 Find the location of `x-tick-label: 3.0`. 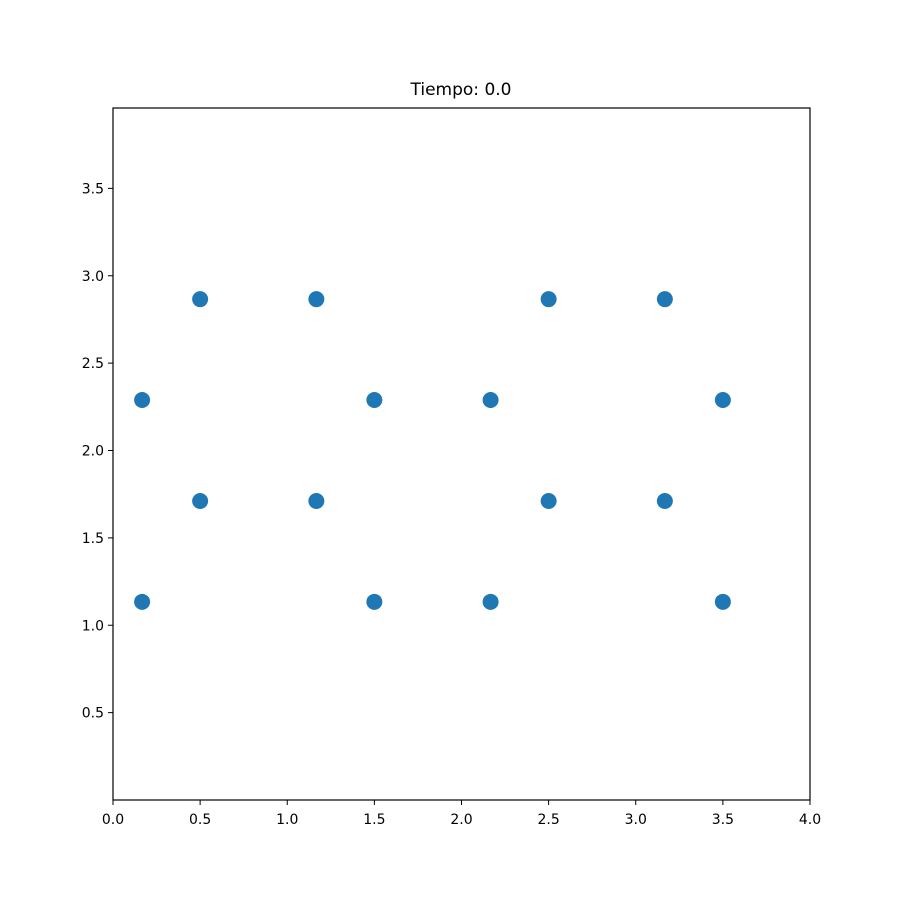

x-tick-label: 3.0 is located at coordinates (636, 820).